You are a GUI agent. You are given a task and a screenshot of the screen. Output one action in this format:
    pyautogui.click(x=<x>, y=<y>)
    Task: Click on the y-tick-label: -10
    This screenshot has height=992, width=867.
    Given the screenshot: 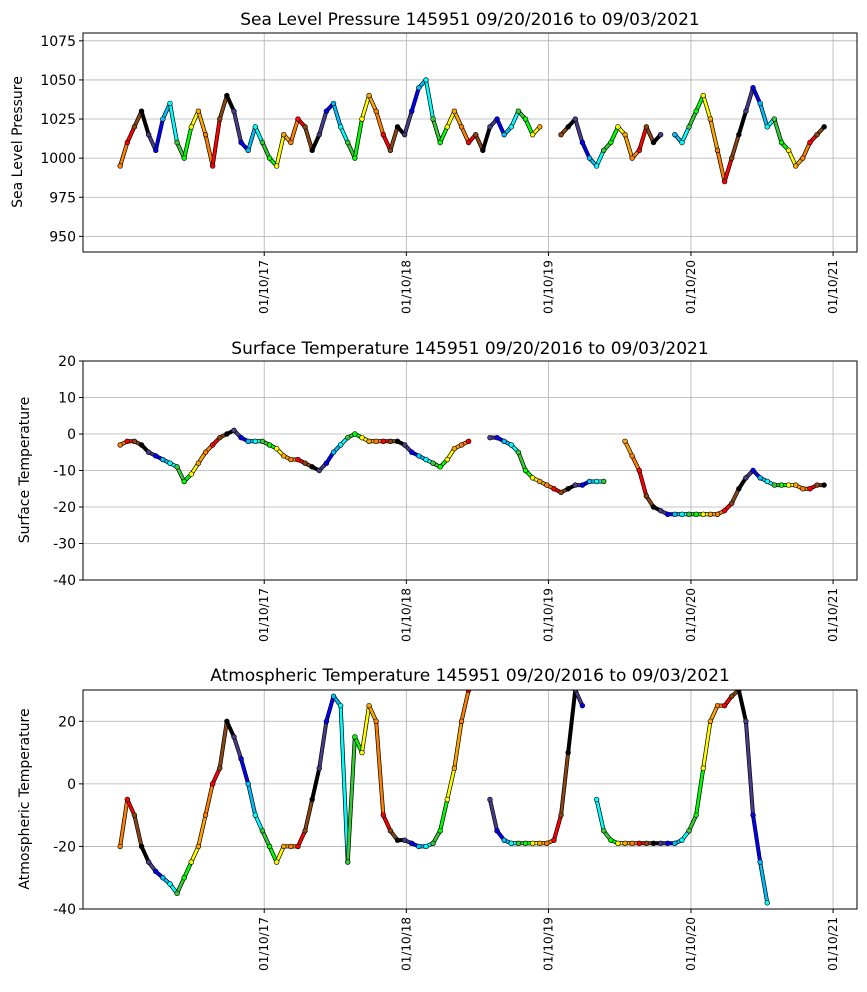 What is the action you would take?
    pyautogui.click(x=64, y=472)
    